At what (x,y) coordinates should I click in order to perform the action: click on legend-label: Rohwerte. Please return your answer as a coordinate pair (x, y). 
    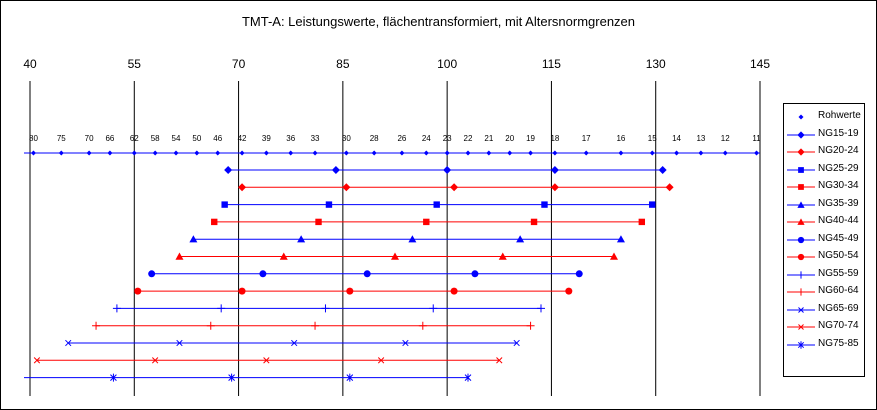
    Looking at the image, I should click on (839, 115).